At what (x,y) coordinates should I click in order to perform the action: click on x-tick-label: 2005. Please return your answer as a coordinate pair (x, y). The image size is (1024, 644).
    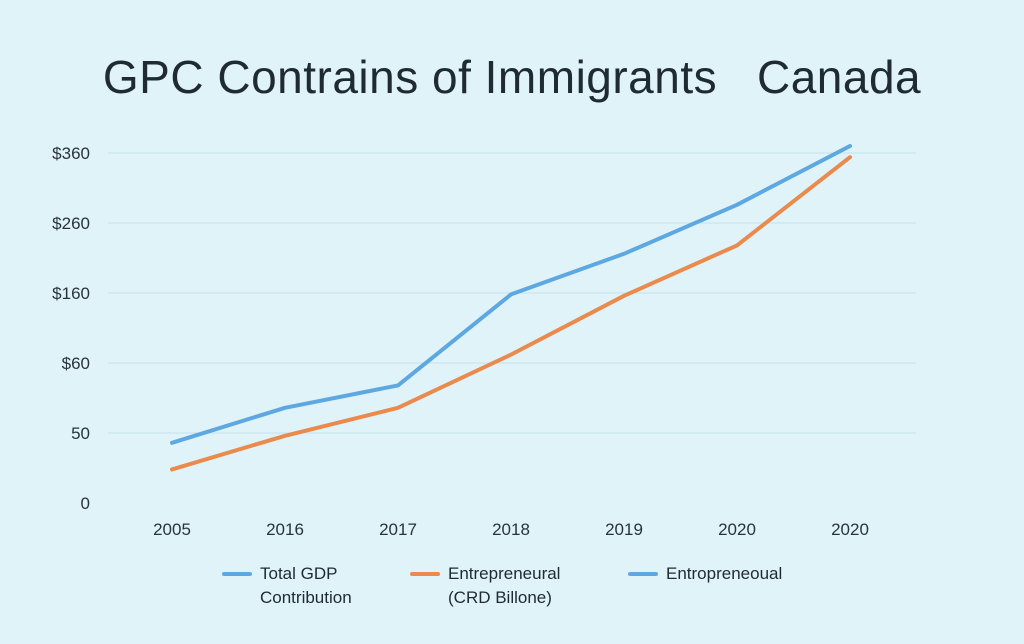
    Looking at the image, I should click on (172, 529).